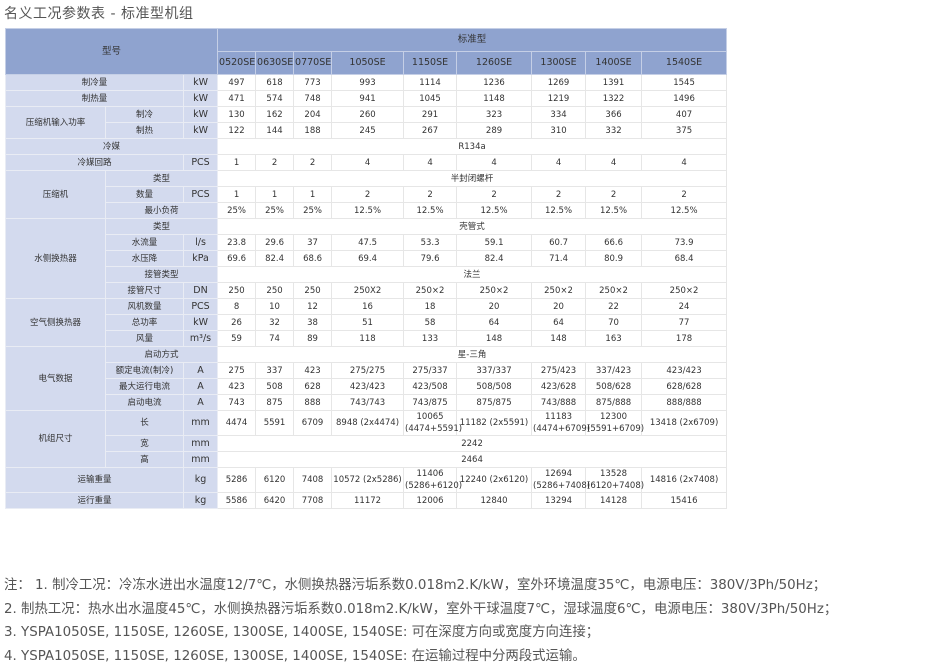 The image size is (930, 668). I want to click on value-cell: 497, so click(237, 83).